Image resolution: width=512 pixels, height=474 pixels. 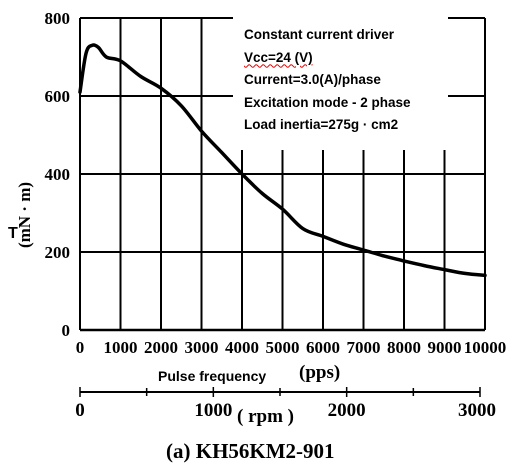 I want to click on torque-symbol: T, so click(x=13, y=233).